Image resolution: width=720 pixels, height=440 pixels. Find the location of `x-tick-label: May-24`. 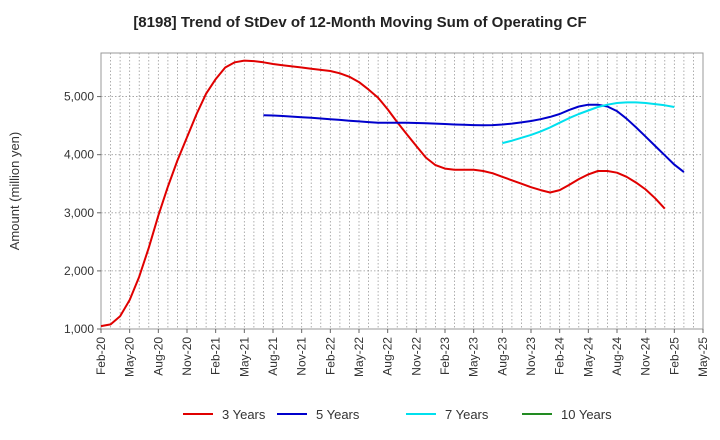

x-tick-label: May-24 is located at coordinates (588, 357).